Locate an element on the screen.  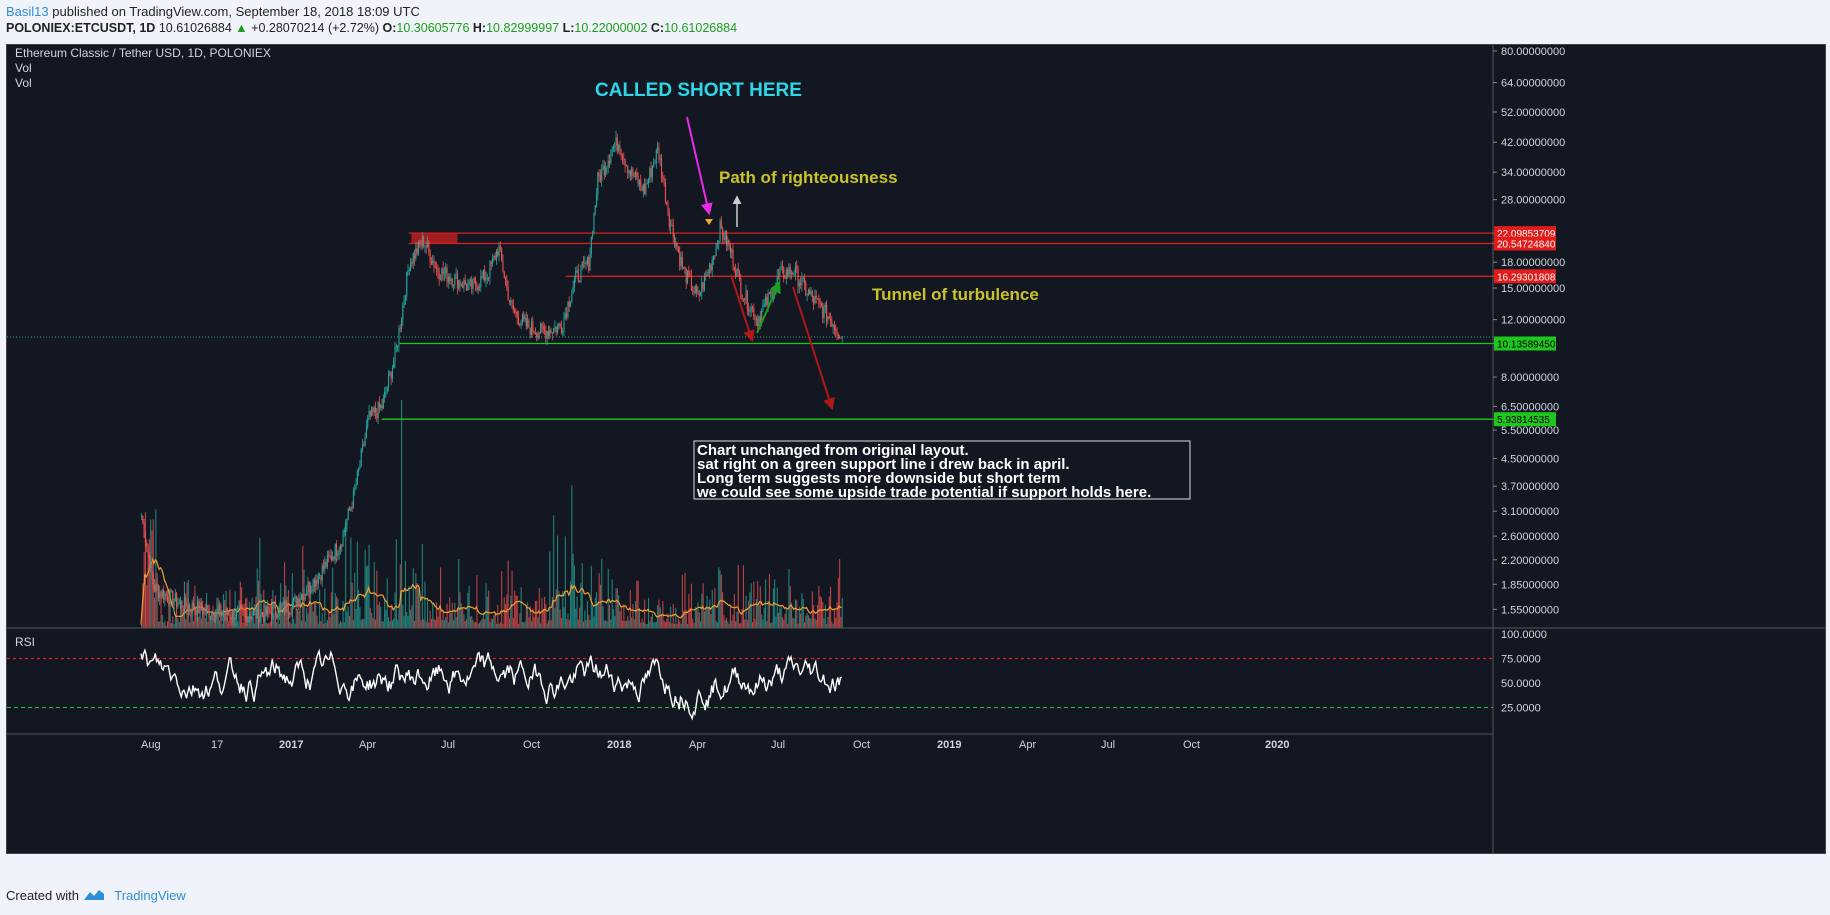
tradingview-link: TradingView is located at coordinates (150, 895).